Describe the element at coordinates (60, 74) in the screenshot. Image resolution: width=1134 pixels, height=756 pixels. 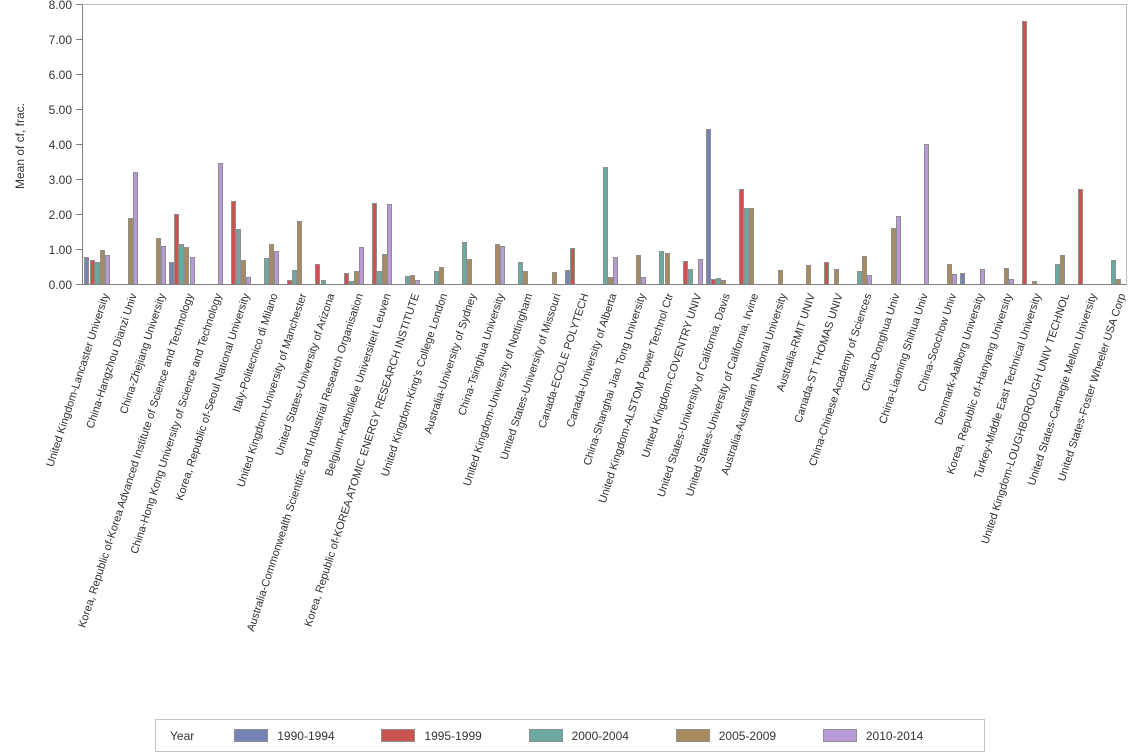
I see `y-axis-tick-label: 6.00` at that location.